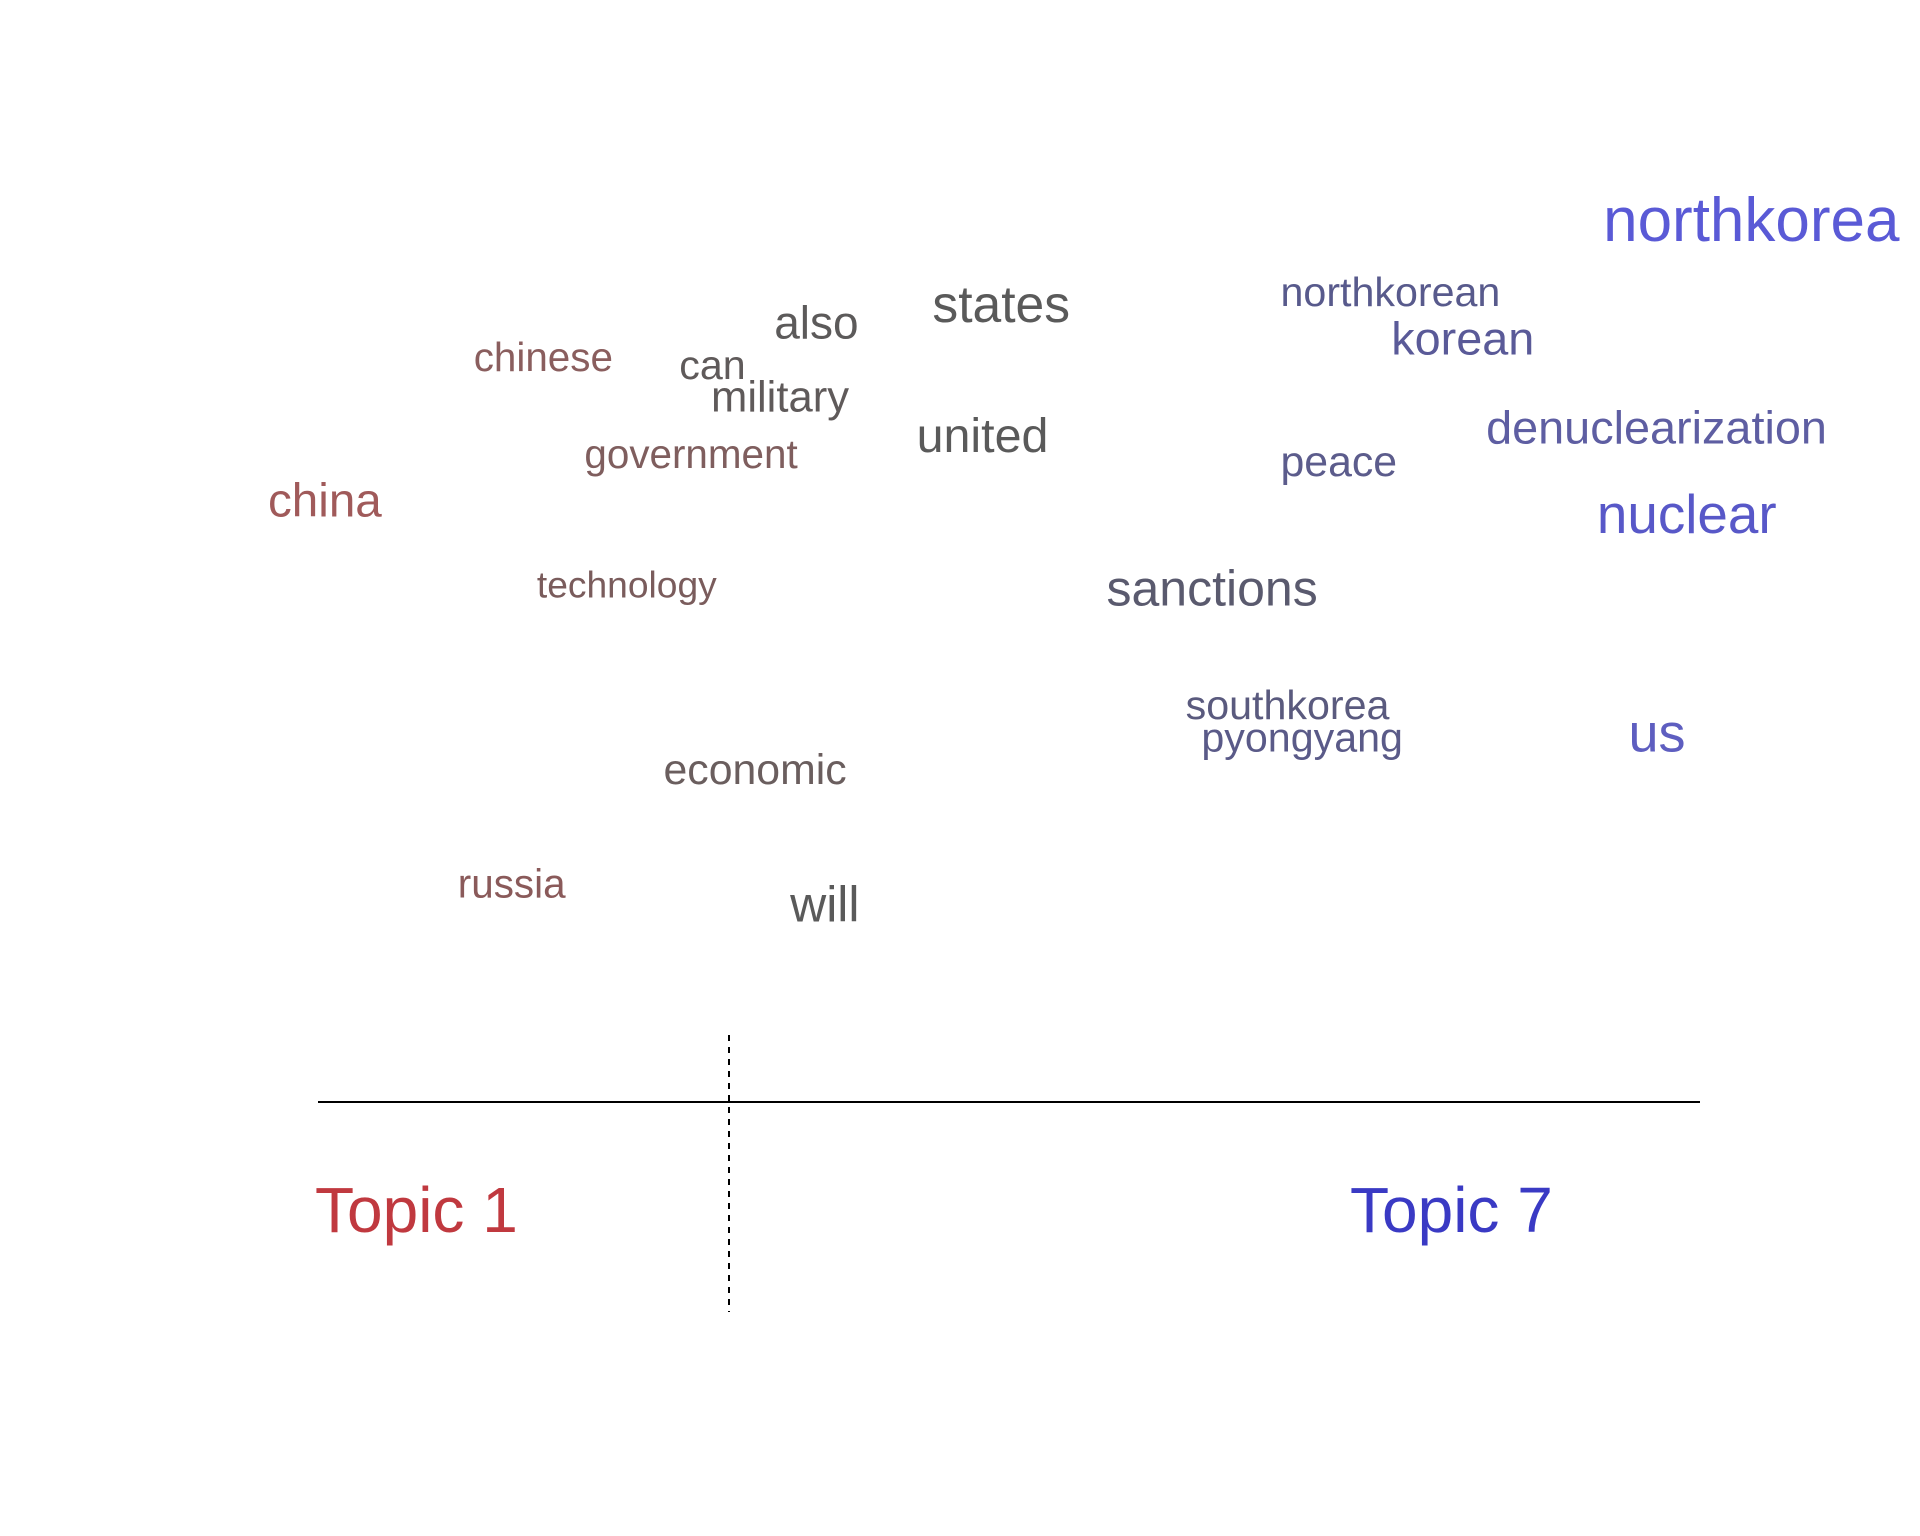 This screenshot has height=1536, width=1920. Describe the element at coordinates (1391, 292) in the screenshot. I see `word-northkorean: northkorean` at that location.